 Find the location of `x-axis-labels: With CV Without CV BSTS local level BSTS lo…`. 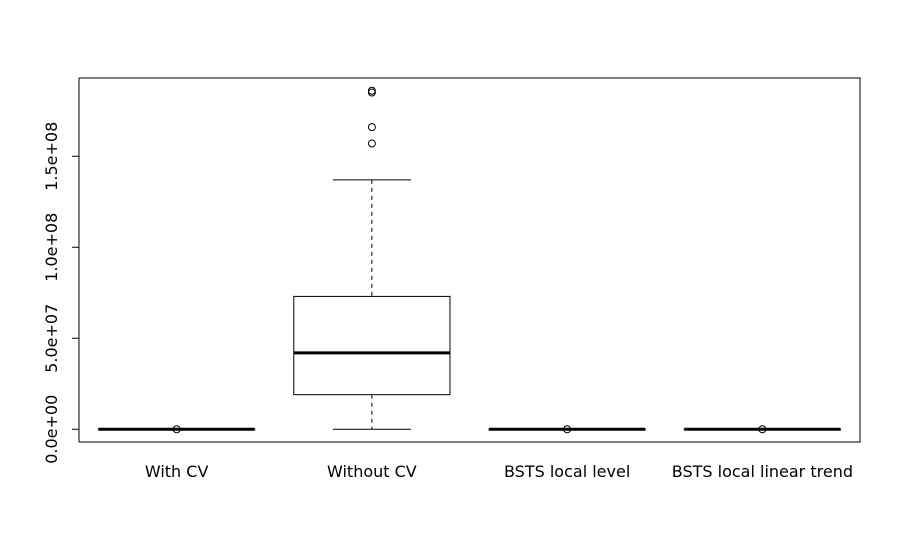

x-axis-labels: With CV Without CV BSTS local level BSTS lo… is located at coordinates (499, 471).